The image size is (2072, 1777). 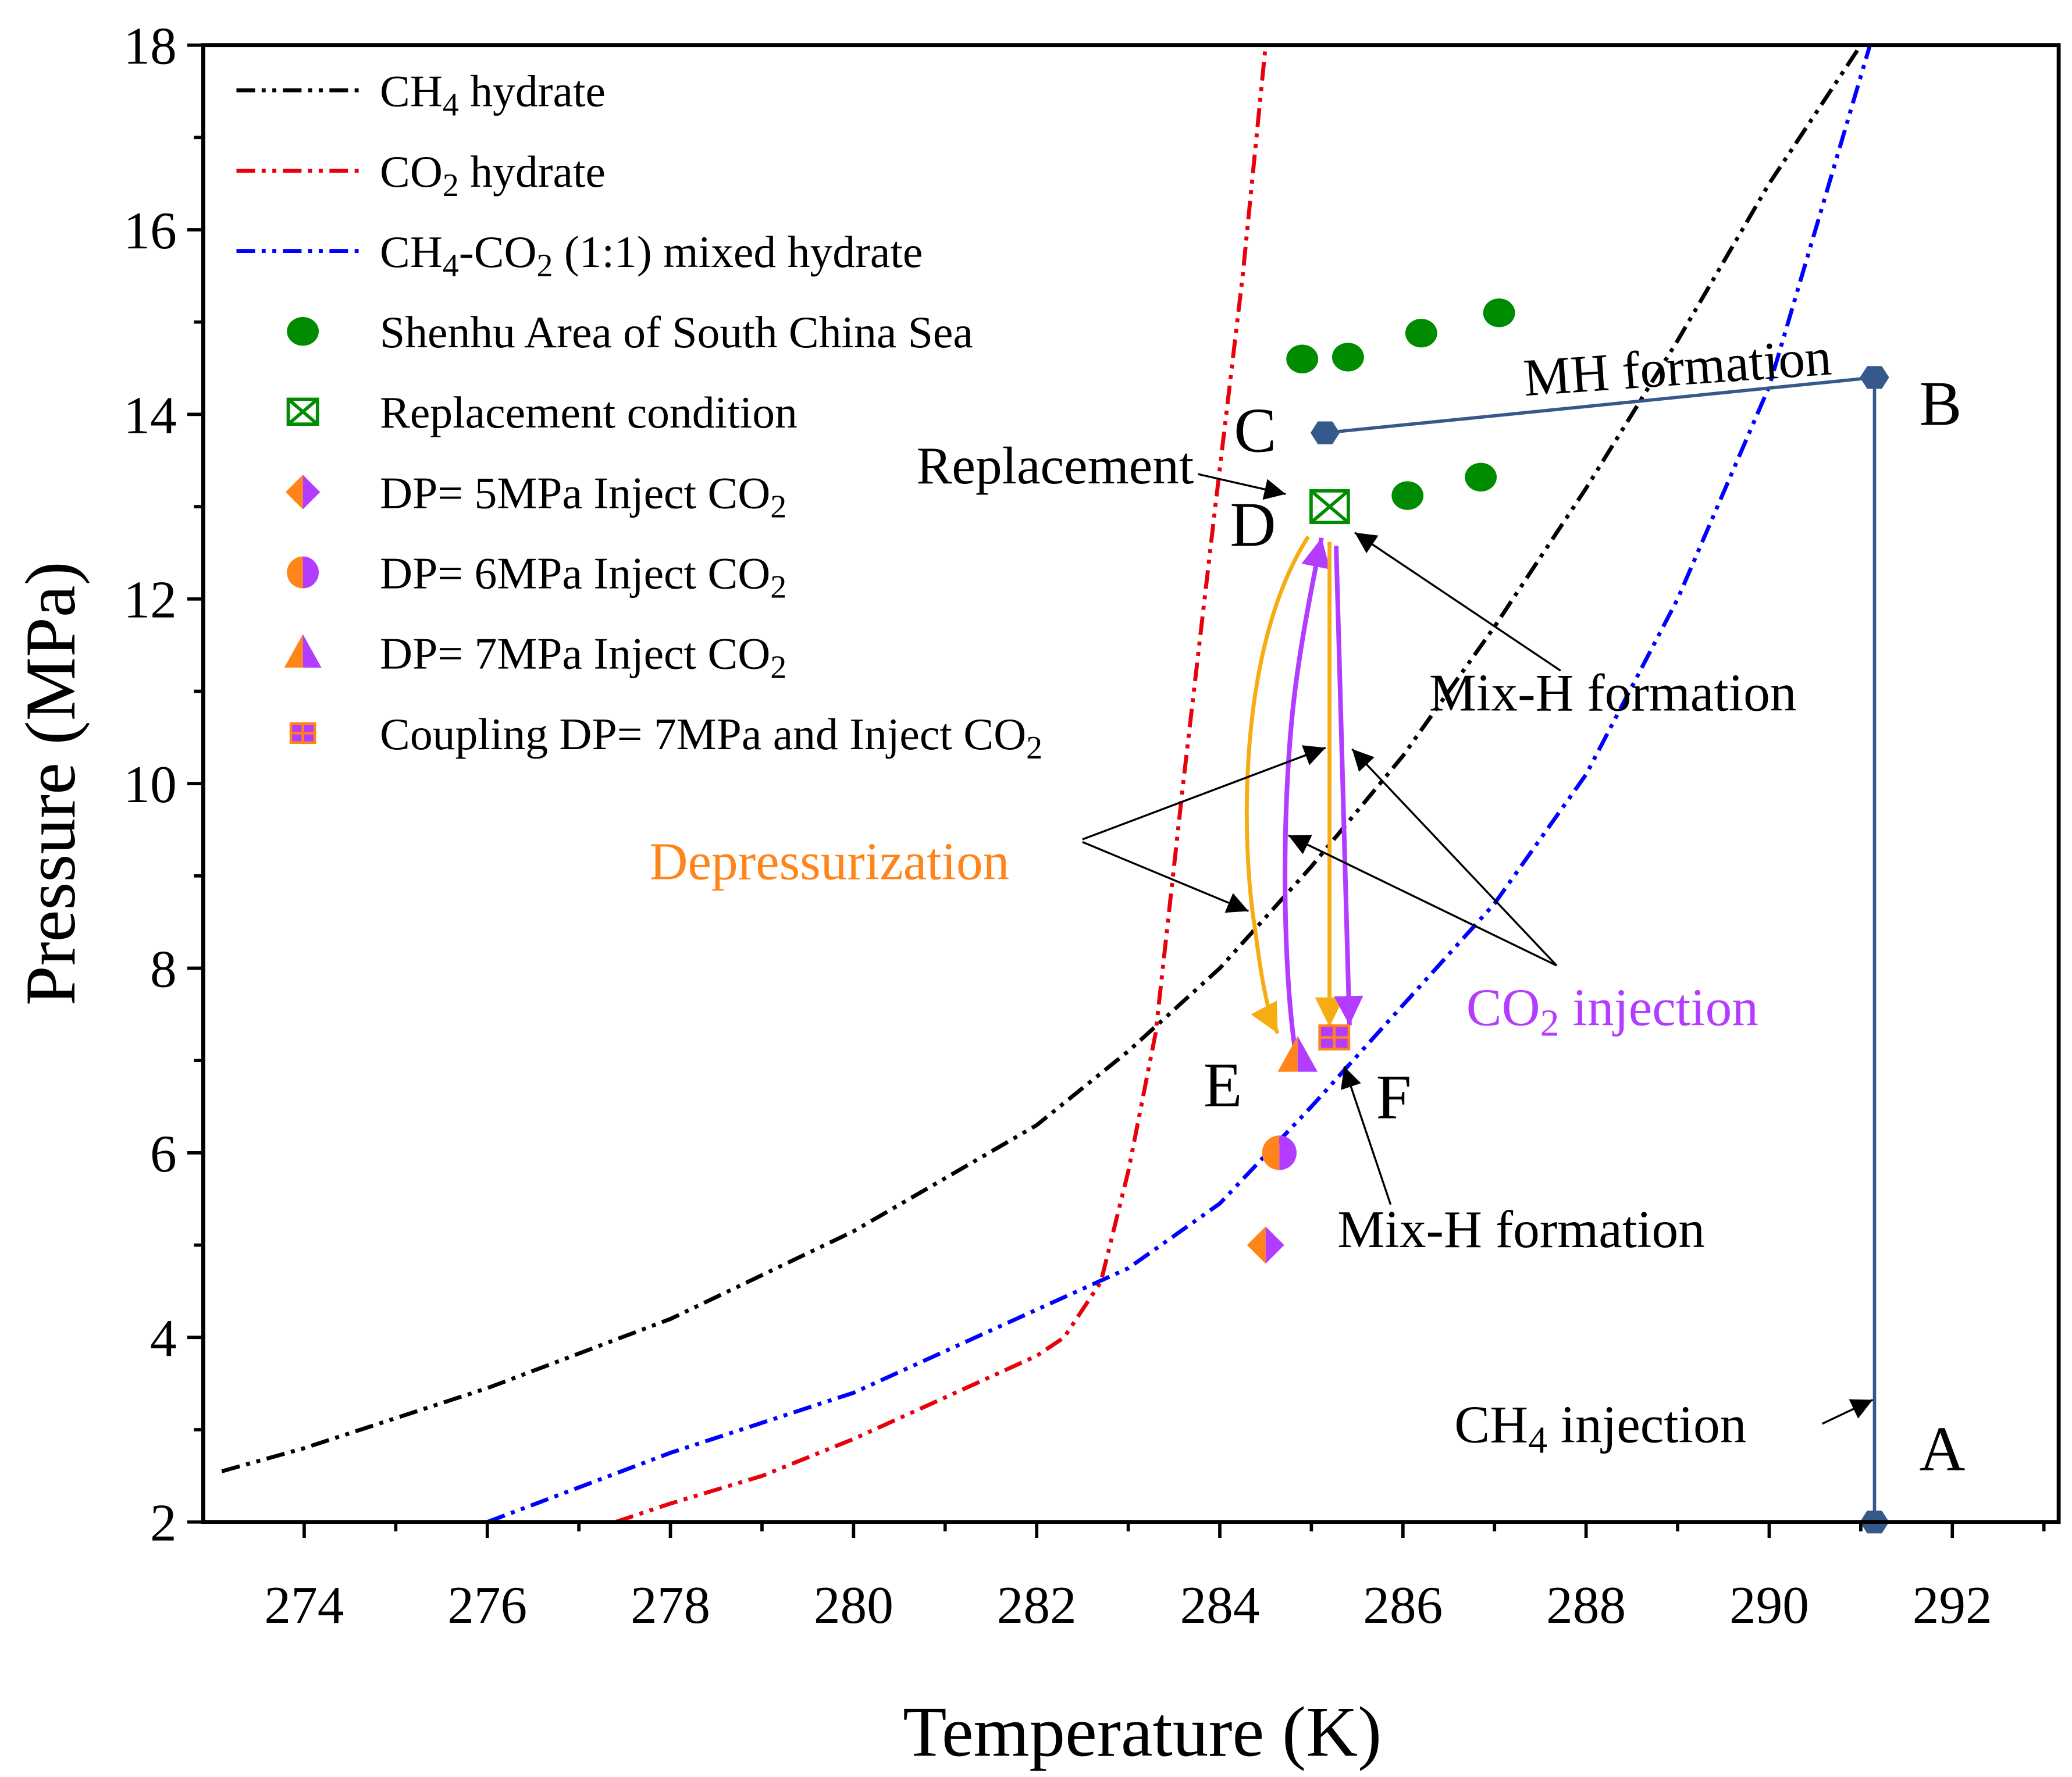 I want to click on text-part: hydrate, so click(x=532, y=172).